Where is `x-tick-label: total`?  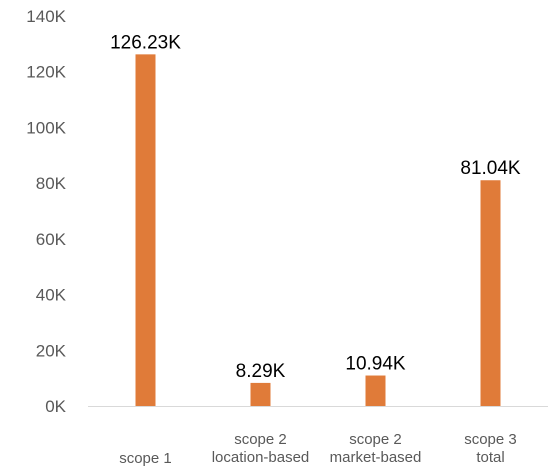
x-tick-label: total is located at coordinates (490, 457).